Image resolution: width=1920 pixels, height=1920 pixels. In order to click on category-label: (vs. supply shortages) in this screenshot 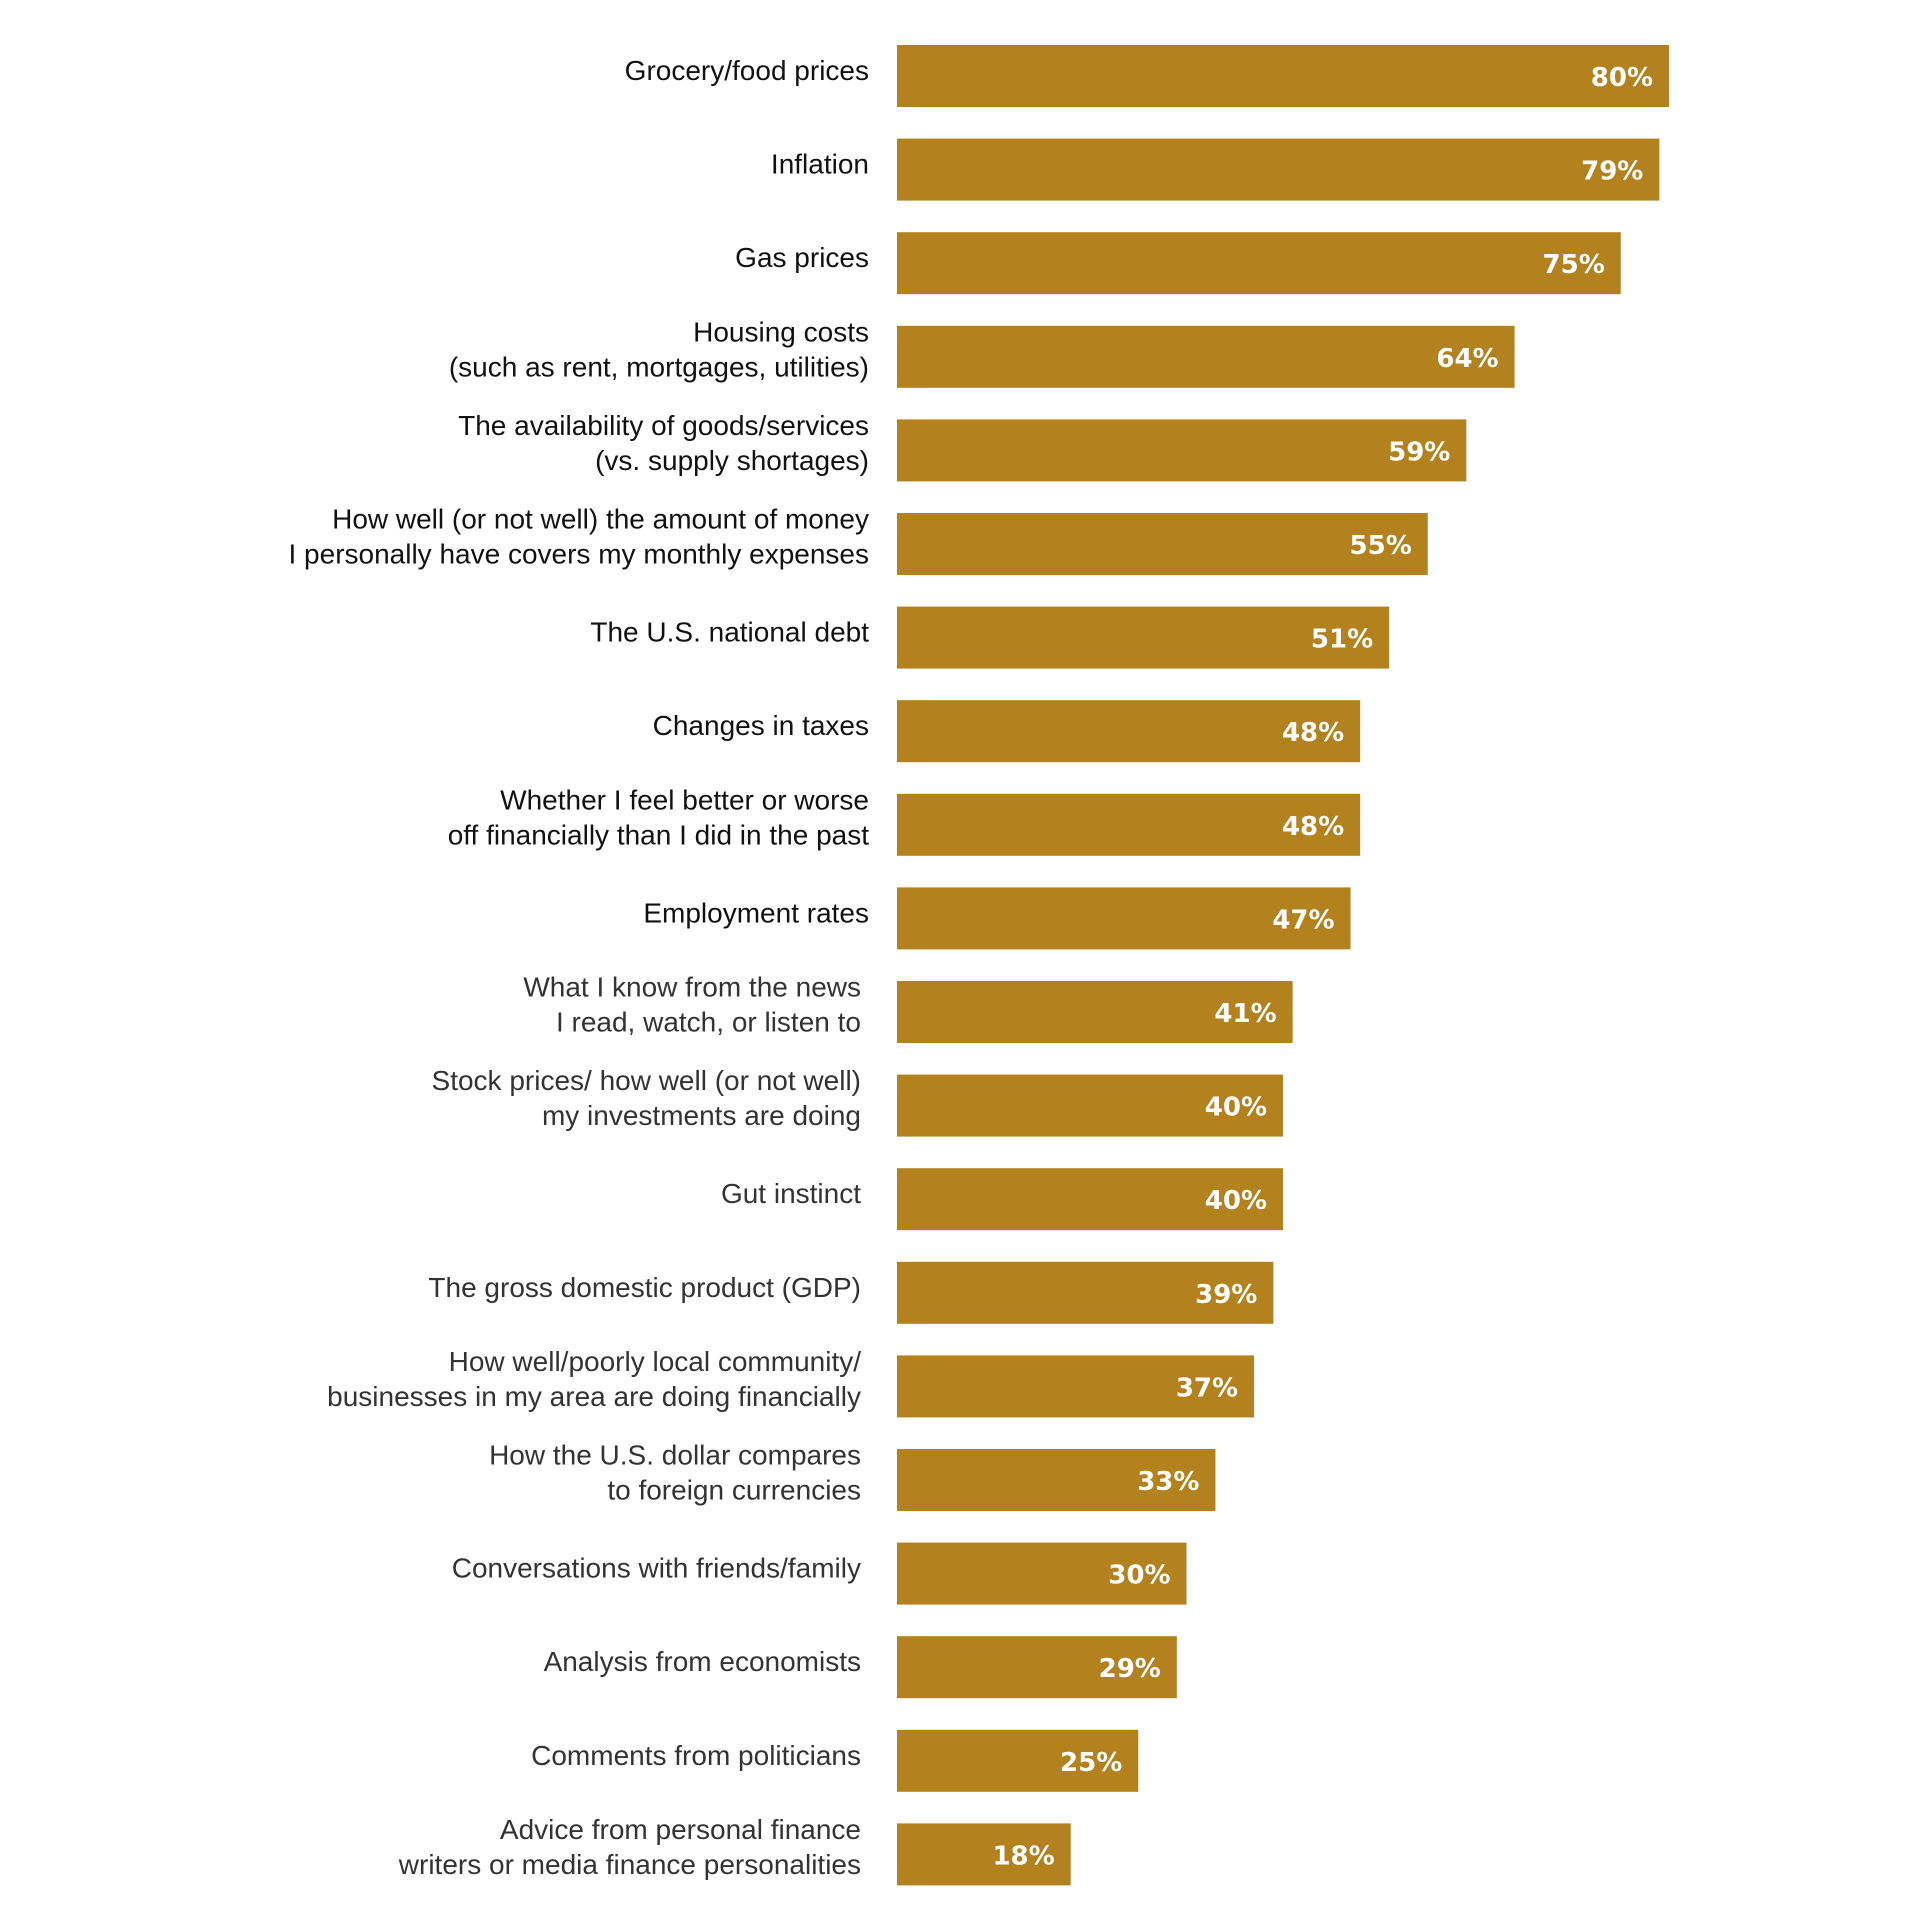, I will do `click(732, 460)`.